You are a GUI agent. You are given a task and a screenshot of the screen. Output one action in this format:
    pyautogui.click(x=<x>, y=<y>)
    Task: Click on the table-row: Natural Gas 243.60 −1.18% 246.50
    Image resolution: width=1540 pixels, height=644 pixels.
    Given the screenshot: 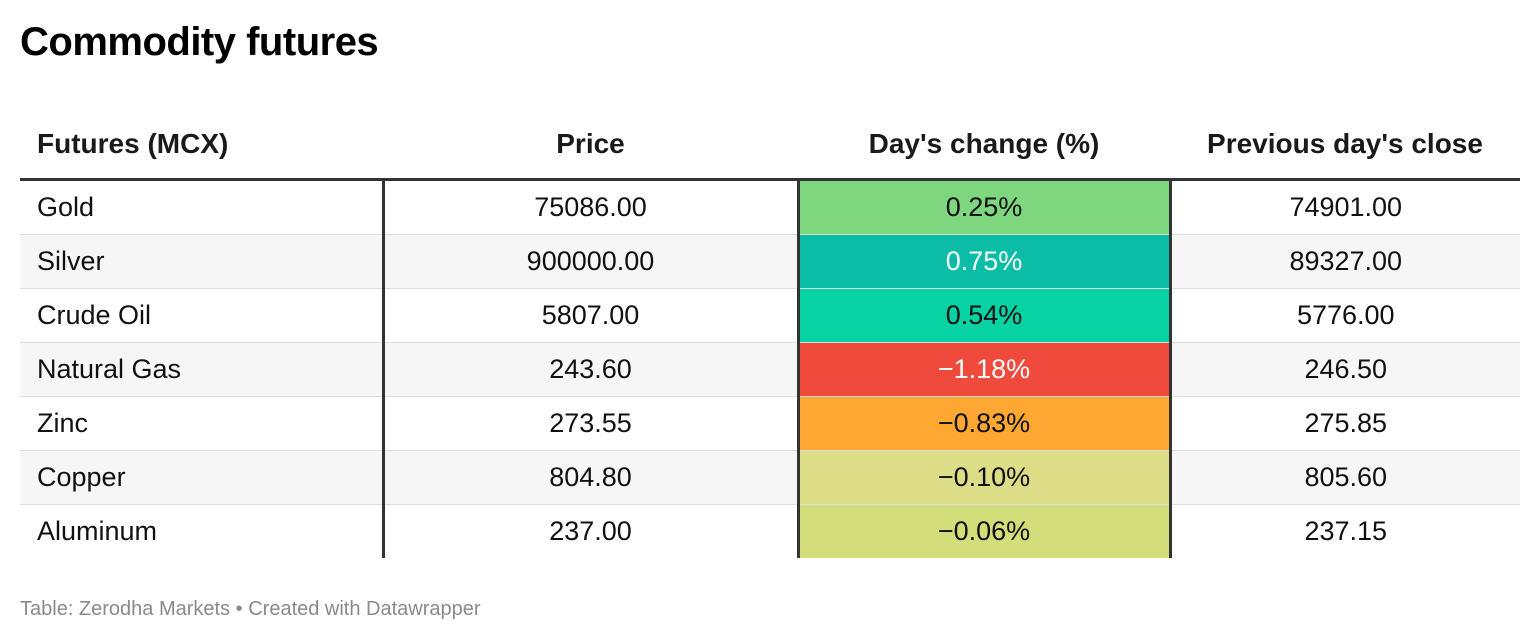 What is the action you would take?
    pyautogui.click(x=770, y=369)
    